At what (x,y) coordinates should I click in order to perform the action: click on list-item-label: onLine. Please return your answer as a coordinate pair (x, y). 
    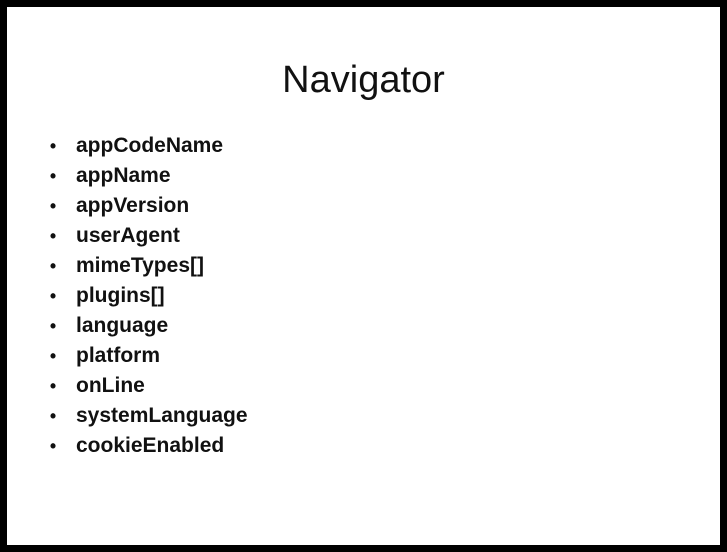
    Looking at the image, I should click on (110, 385).